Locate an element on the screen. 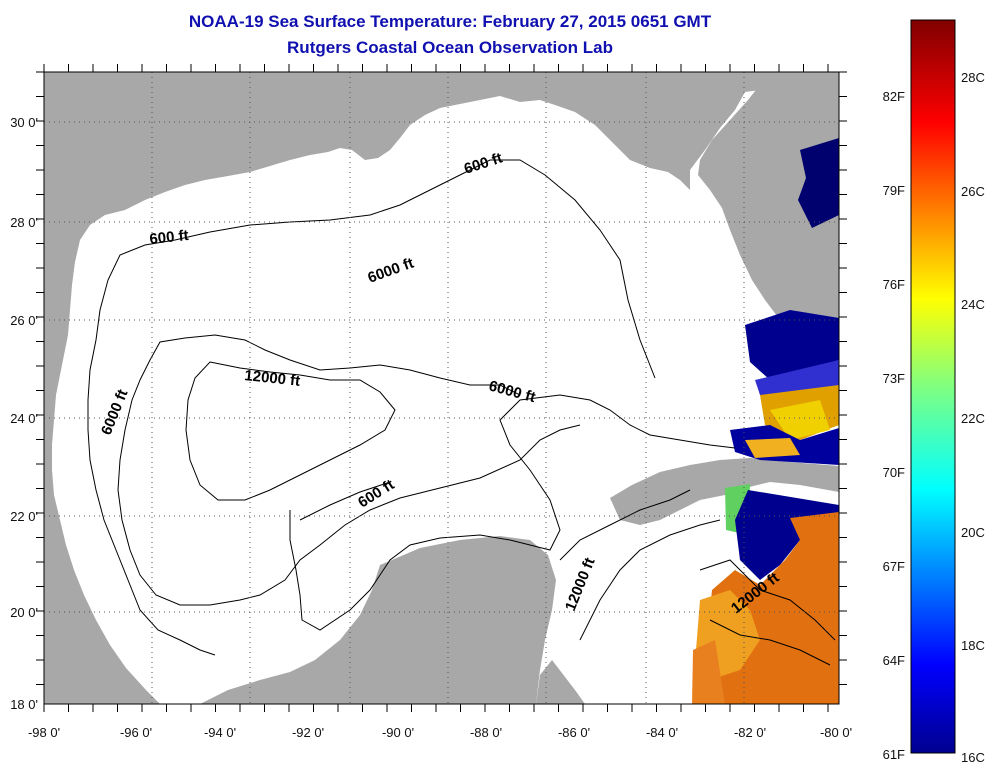 The width and height of the screenshot is (992, 770). colorbar-c-label: 28C is located at coordinates (973, 77).